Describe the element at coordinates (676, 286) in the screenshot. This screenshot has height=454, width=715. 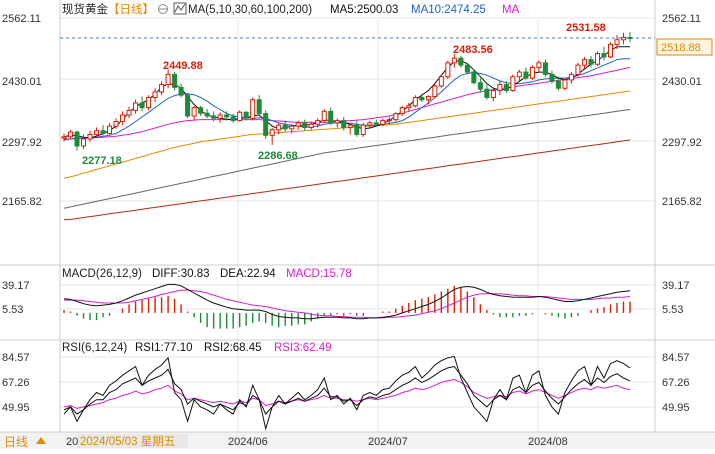
I see `macd-tick-right-0: 39.17` at that location.